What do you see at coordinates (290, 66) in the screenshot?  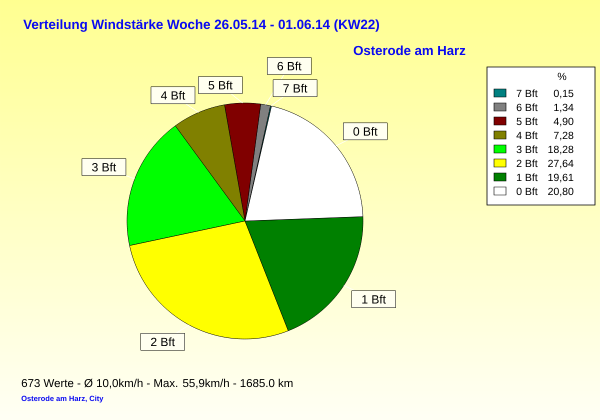 I see `slice-label: 6 Bft` at bounding box center [290, 66].